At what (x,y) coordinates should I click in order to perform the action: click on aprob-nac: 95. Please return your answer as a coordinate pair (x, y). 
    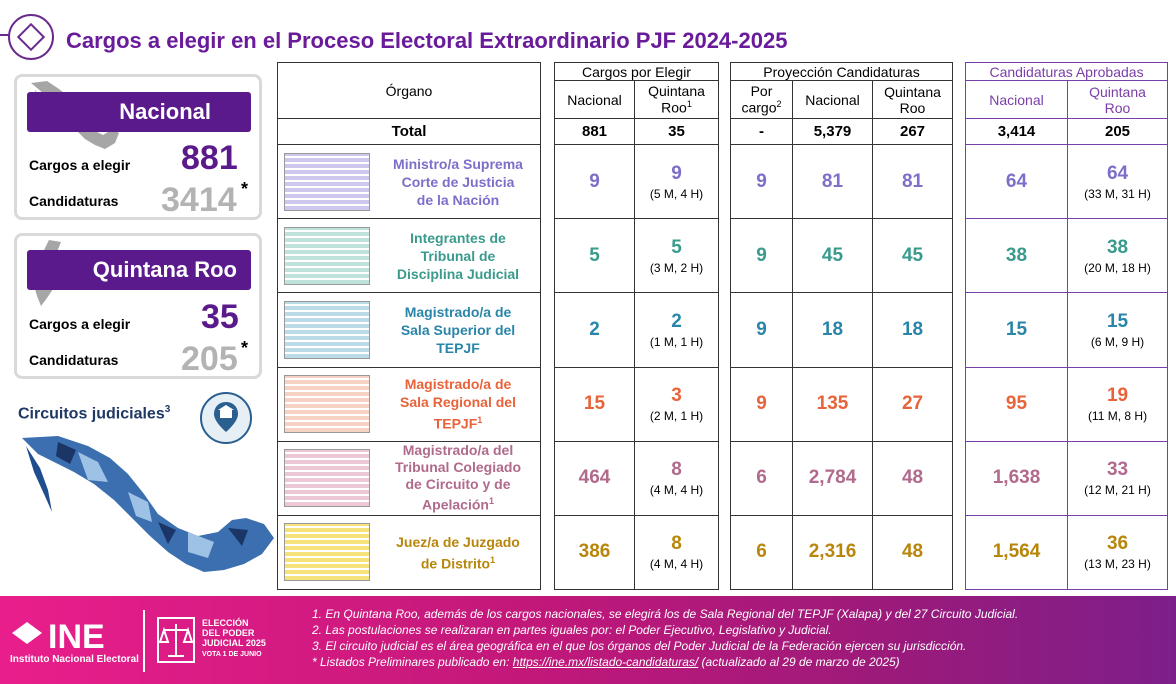
    Looking at the image, I should click on (1016, 404).